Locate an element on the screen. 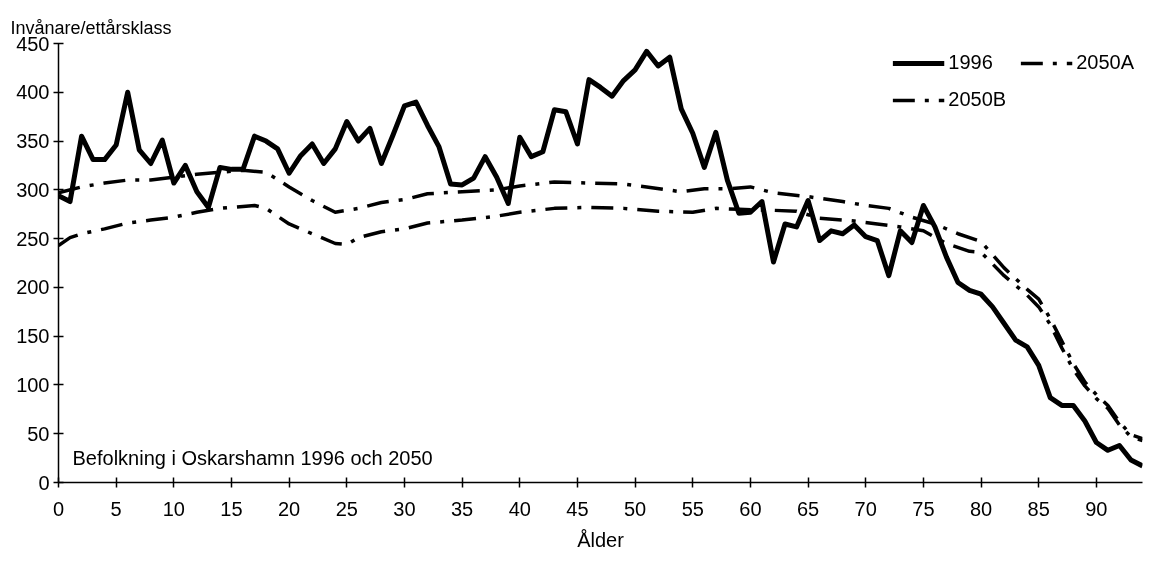 The image size is (1168, 566). x-tick-label: 55 is located at coordinates (692, 508).